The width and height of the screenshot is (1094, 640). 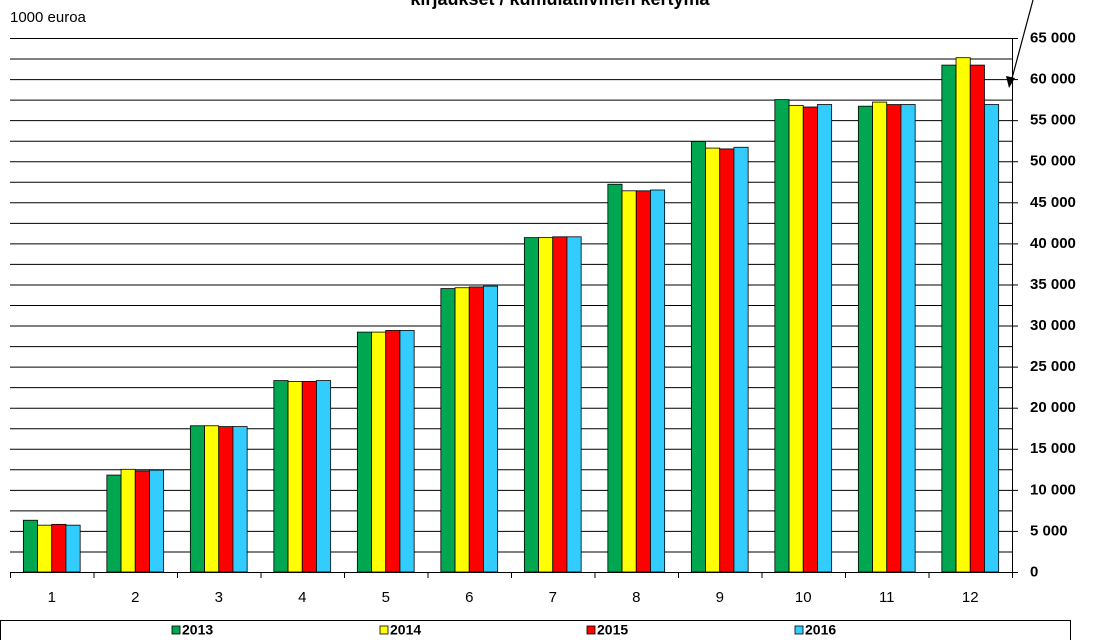 I want to click on x-tick-label: 6, so click(x=469, y=597).